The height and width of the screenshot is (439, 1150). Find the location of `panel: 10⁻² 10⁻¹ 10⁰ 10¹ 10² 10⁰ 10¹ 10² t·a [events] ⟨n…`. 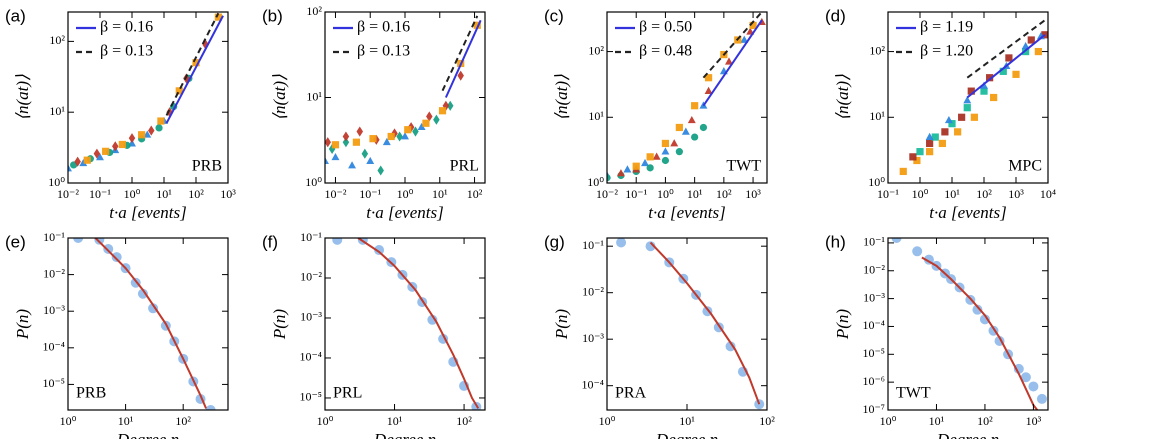

panel: 10⁻² 10⁻¹ 10⁰ 10¹ 10² 10⁰ 10¹ 10² t·a [events] ⟨n… is located at coordinates (374, 113).